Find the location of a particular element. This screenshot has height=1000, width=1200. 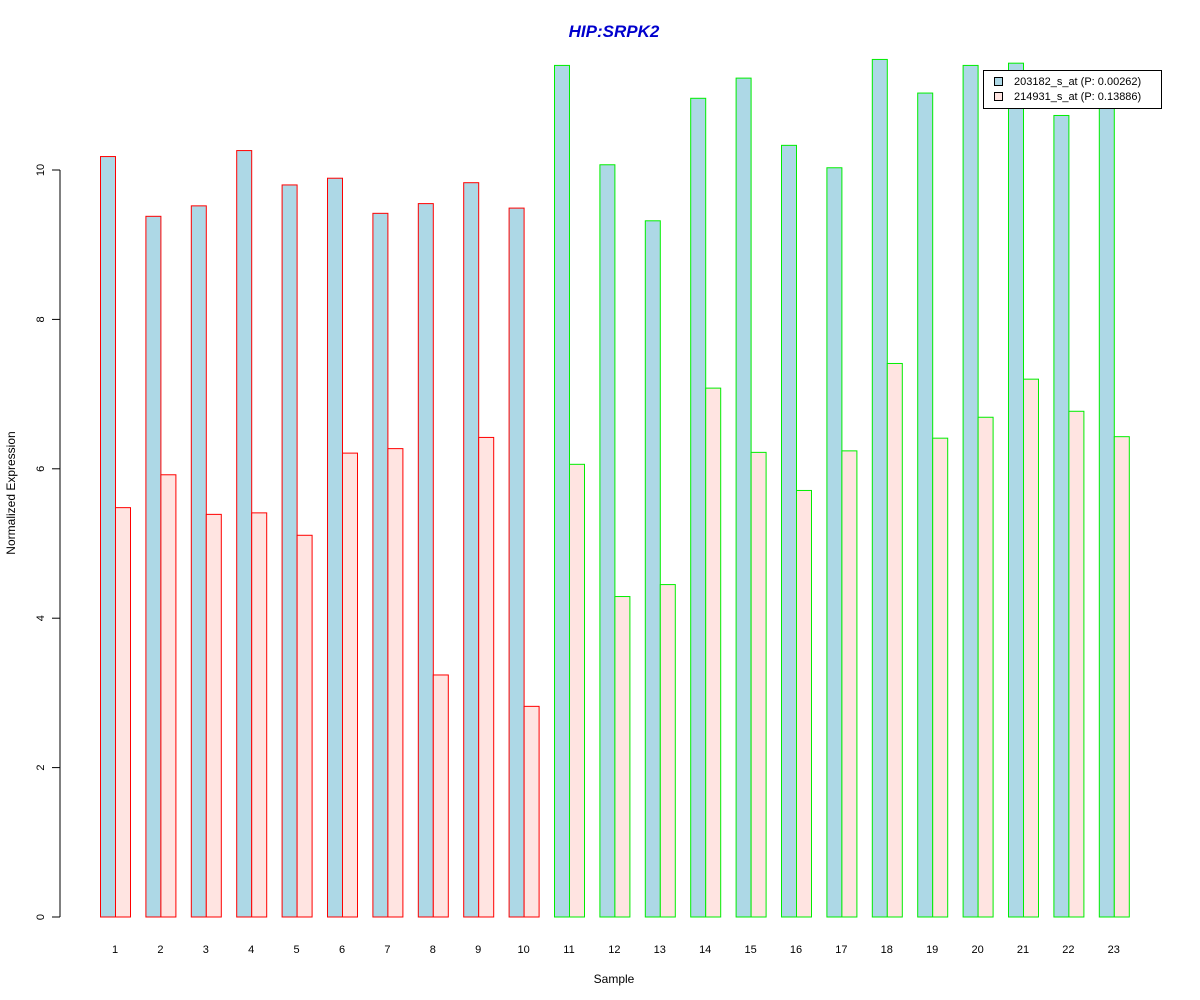

y-tick-label: 10 is located at coordinates (41, 170).